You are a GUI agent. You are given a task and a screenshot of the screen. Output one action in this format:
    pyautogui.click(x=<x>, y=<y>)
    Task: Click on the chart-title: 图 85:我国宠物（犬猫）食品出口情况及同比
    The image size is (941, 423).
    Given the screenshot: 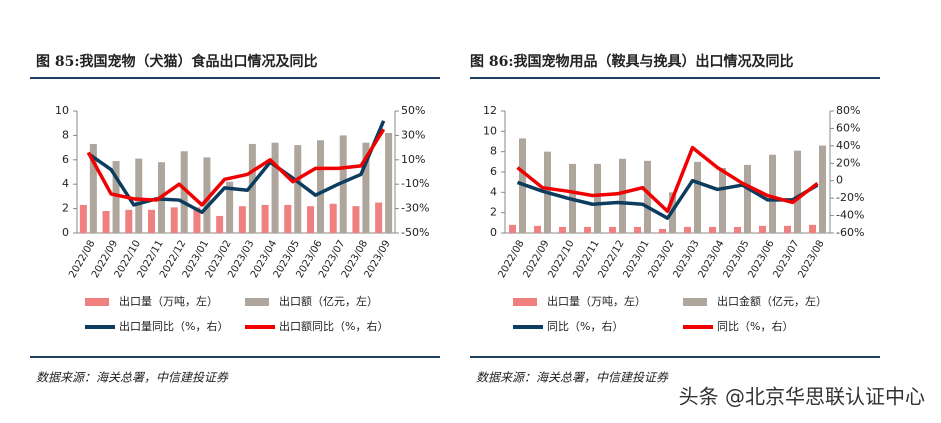 What is the action you would take?
    pyautogui.click(x=177, y=61)
    